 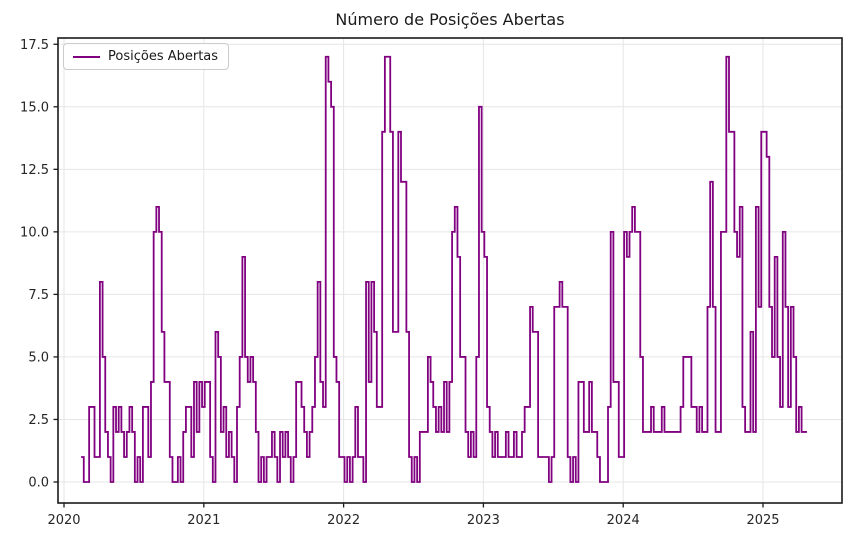 What do you see at coordinates (450, 19) in the screenshot?
I see `chart-title: Número de Posições Abertas` at bounding box center [450, 19].